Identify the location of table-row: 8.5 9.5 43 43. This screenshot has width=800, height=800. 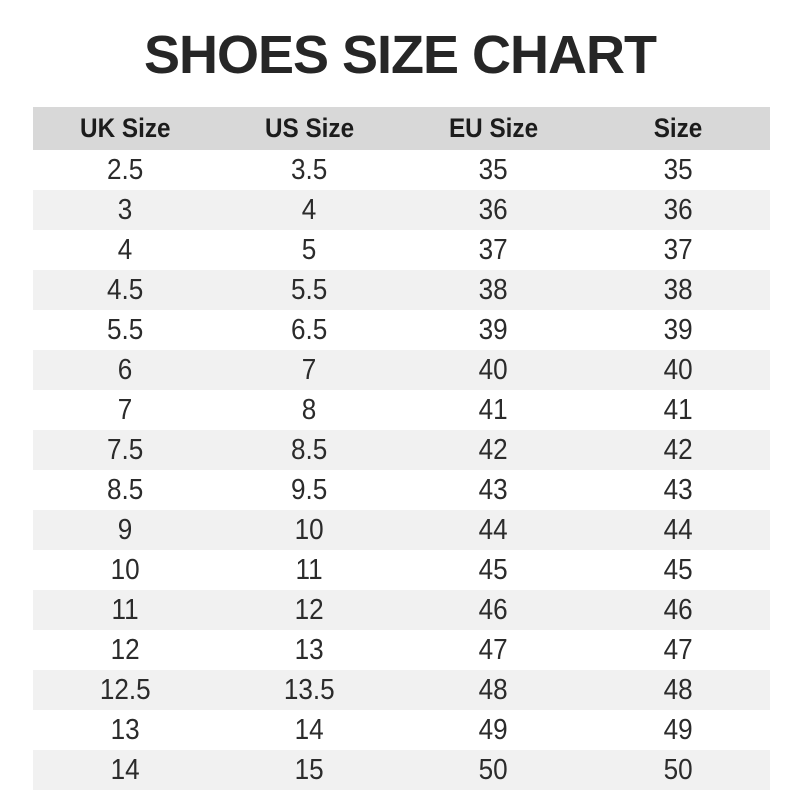
(401, 490).